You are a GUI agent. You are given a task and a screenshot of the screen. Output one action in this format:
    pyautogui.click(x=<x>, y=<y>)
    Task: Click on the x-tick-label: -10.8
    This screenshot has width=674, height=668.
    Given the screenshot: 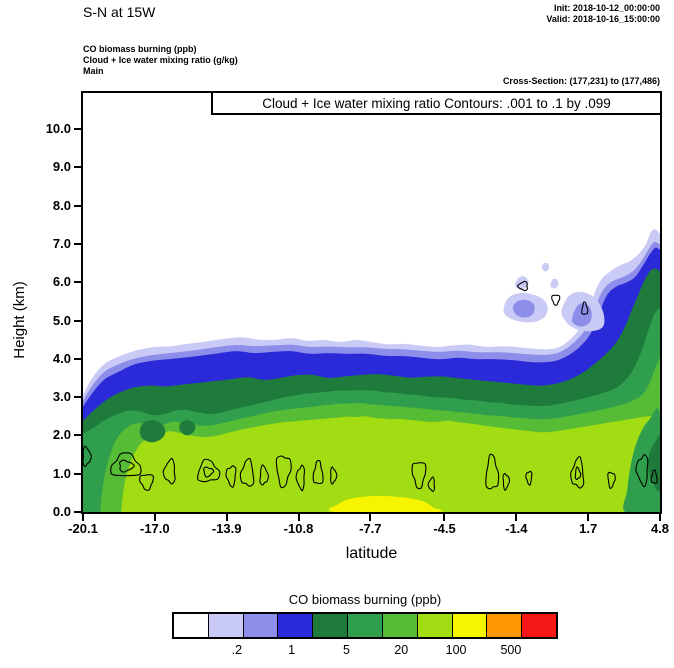 What is the action you would take?
    pyautogui.click(x=298, y=528)
    